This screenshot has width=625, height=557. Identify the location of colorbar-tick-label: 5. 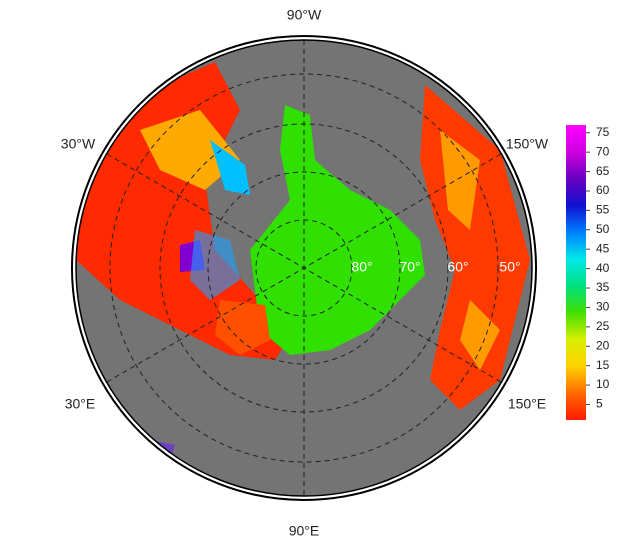
(599, 404).